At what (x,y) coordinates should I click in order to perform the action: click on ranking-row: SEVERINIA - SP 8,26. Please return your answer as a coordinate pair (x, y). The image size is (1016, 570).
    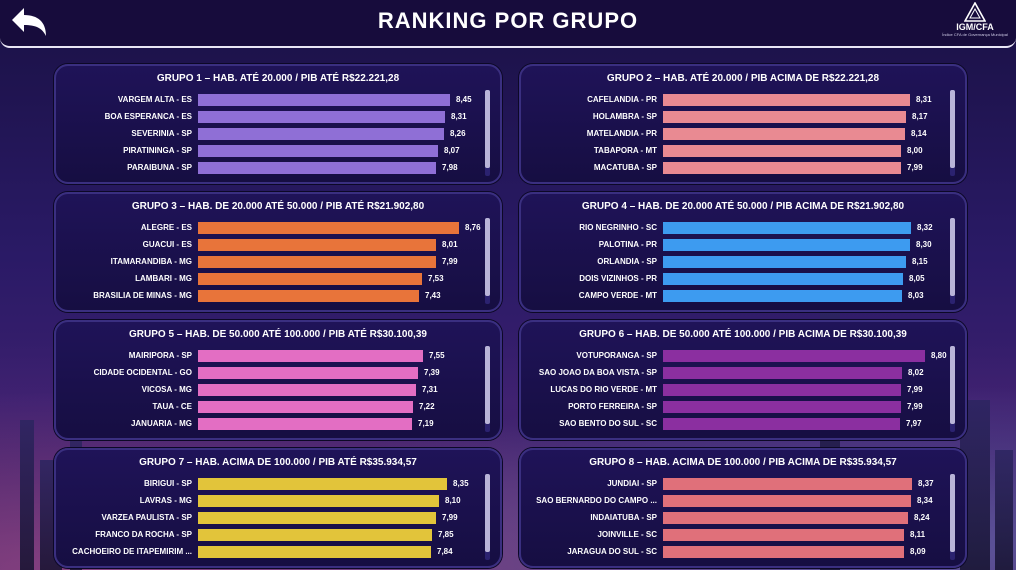
    Looking at the image, I should click on (276, 134).